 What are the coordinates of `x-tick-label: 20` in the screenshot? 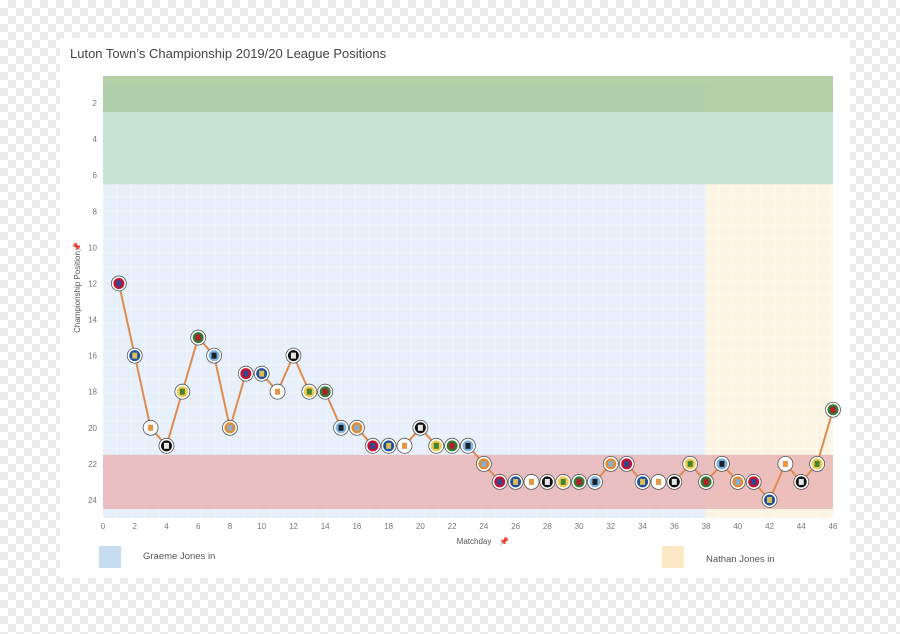 It's located at (420, 526).